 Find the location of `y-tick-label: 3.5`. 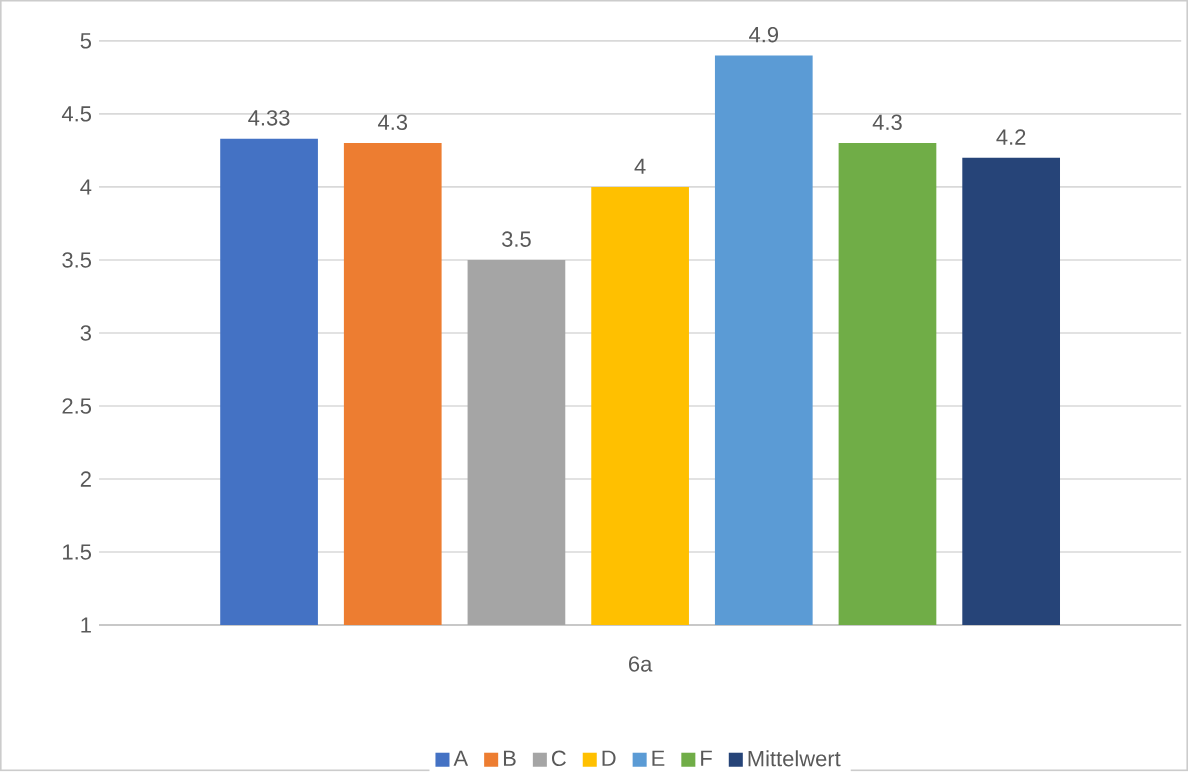

y-tick-label: 3.5 is located at coordinates (77, 260).